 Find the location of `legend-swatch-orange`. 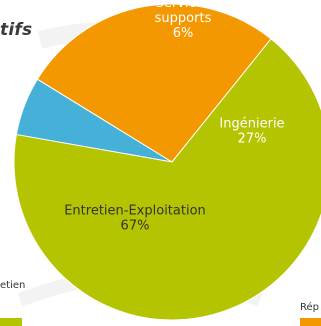

legend-swatch-orange is located at coordinates (310, 322).